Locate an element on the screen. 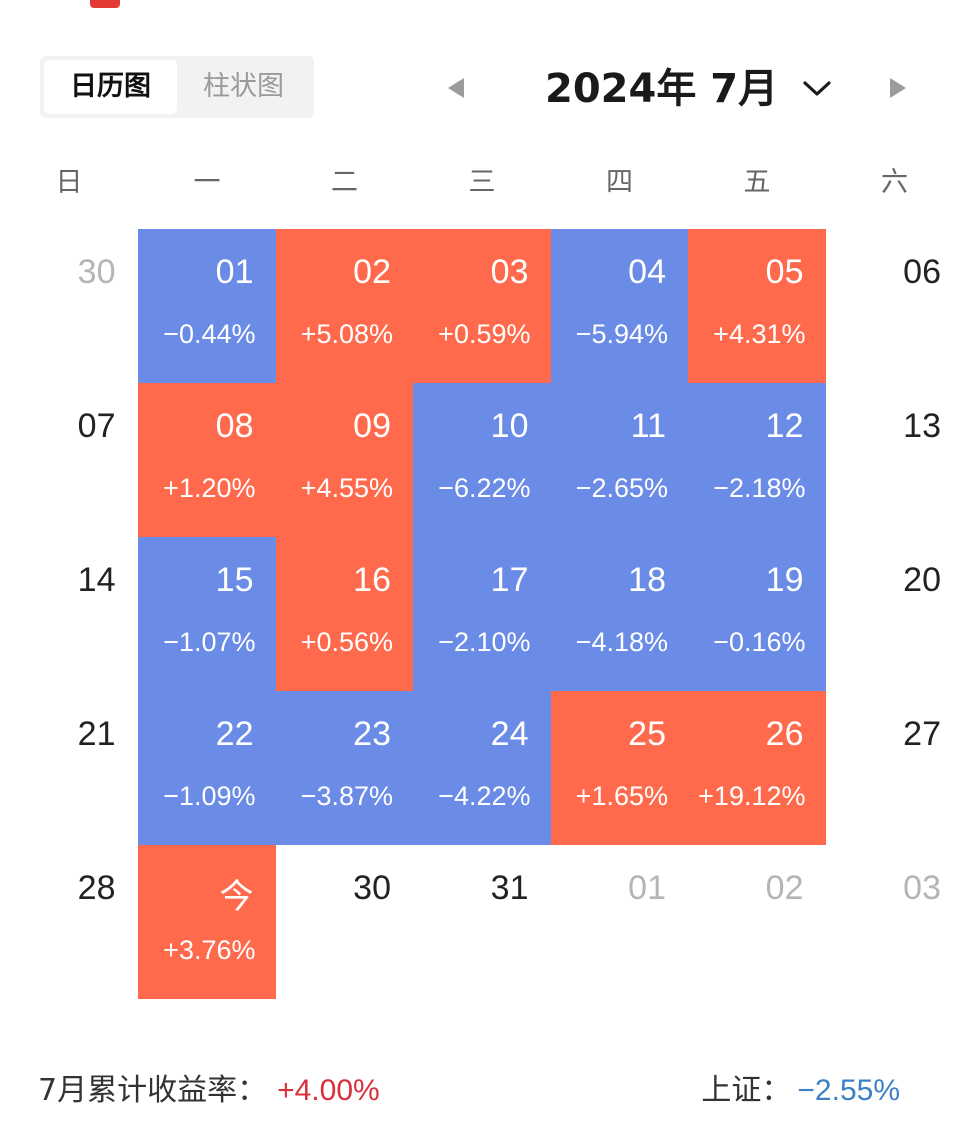 The height and width of the screenshot is (1140, 960). index-return-summary: 上证： −2.55% is located at coordinates (800, 1087).